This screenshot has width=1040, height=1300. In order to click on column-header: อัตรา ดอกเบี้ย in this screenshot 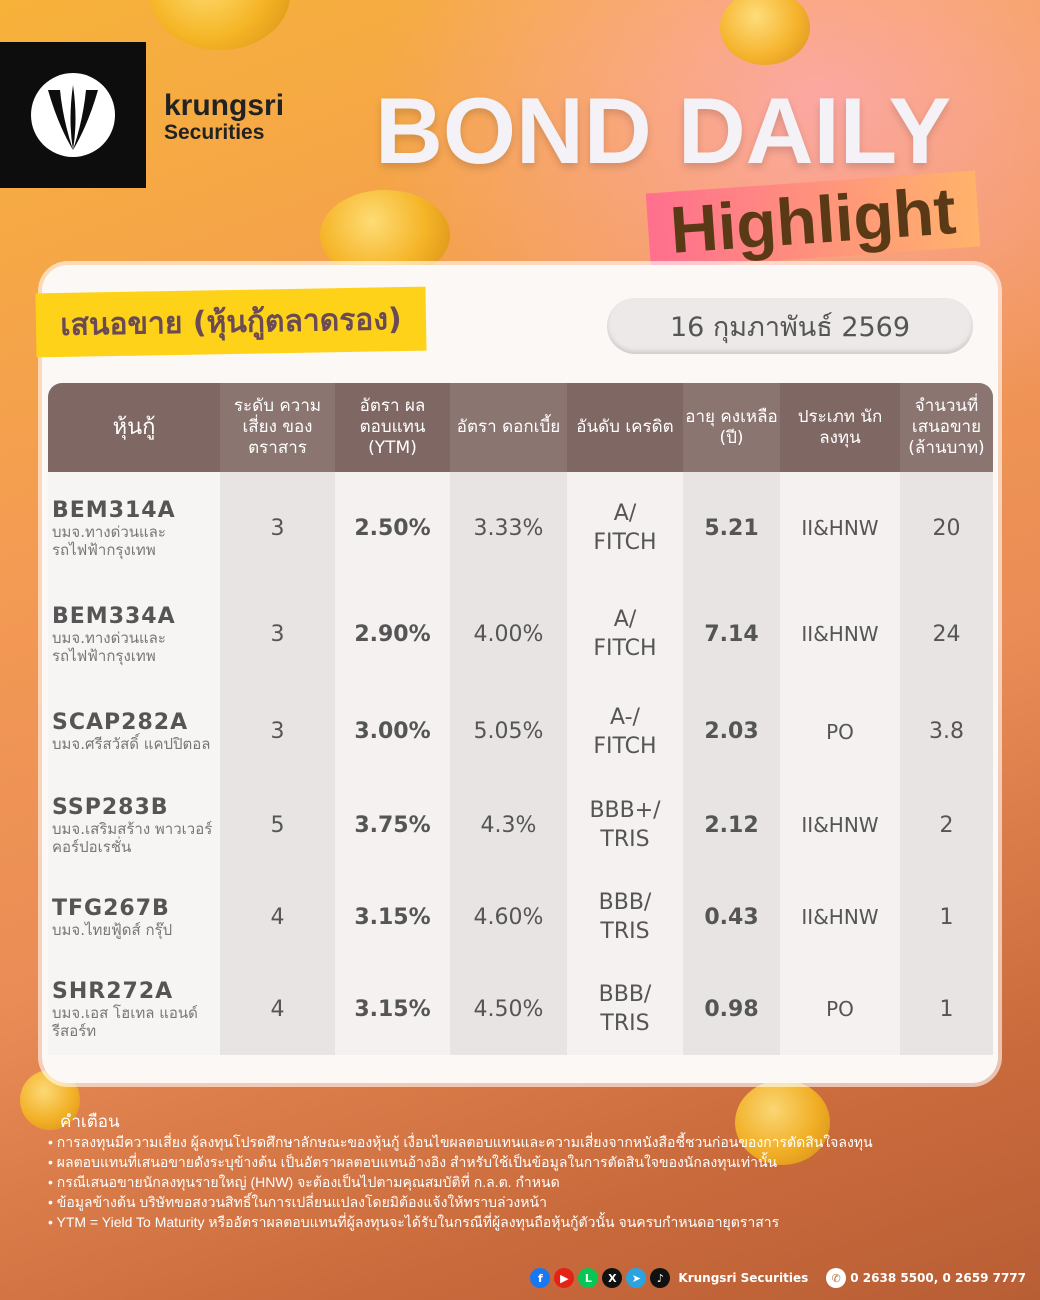, I will do `click(508, 427)`.